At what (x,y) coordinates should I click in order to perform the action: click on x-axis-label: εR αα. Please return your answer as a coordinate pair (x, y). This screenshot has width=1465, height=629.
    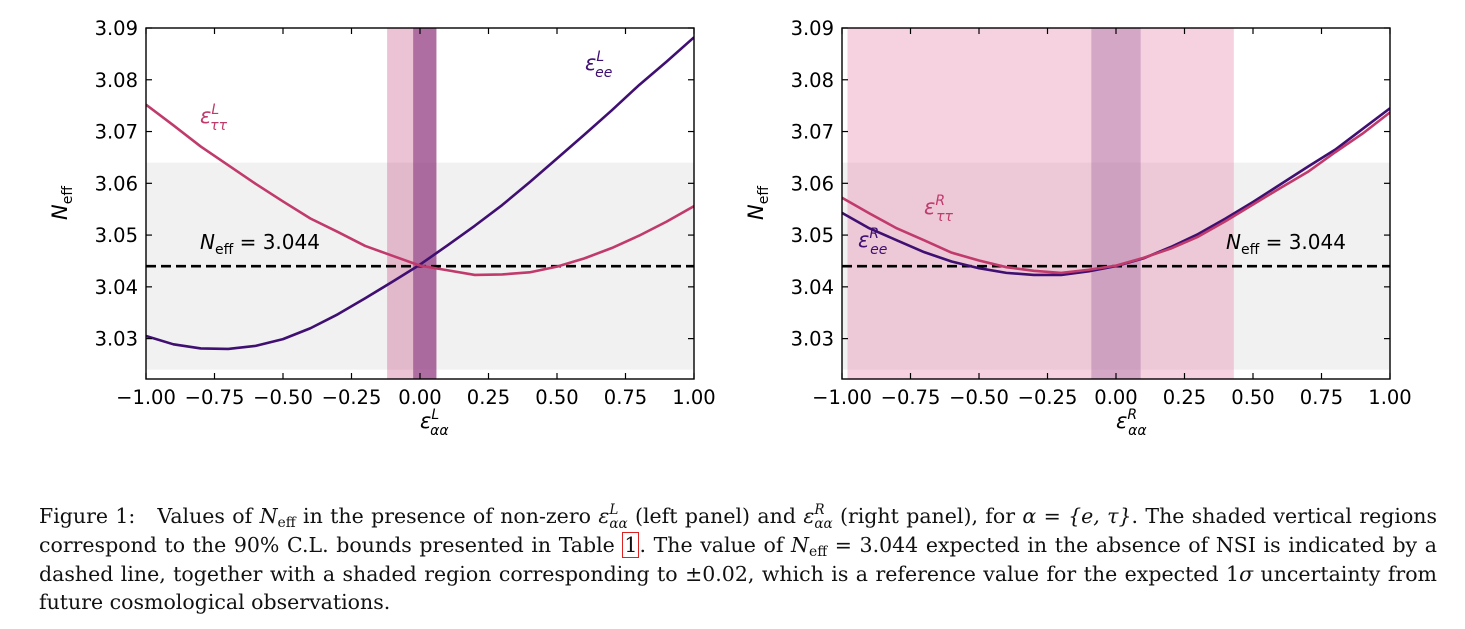
    Looking at the image, I should click on (1131, 423).